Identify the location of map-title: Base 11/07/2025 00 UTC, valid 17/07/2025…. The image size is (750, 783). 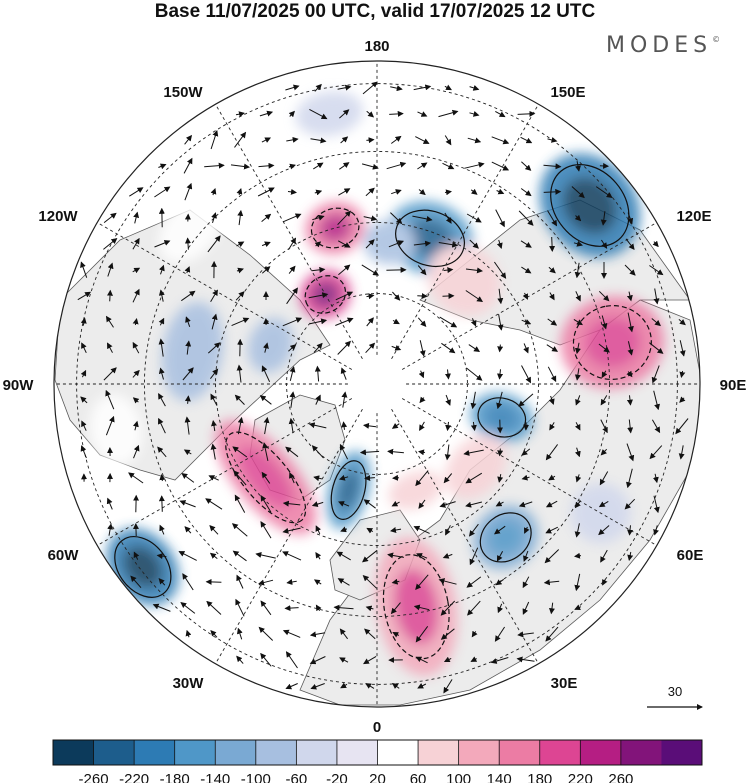
(375, 11).